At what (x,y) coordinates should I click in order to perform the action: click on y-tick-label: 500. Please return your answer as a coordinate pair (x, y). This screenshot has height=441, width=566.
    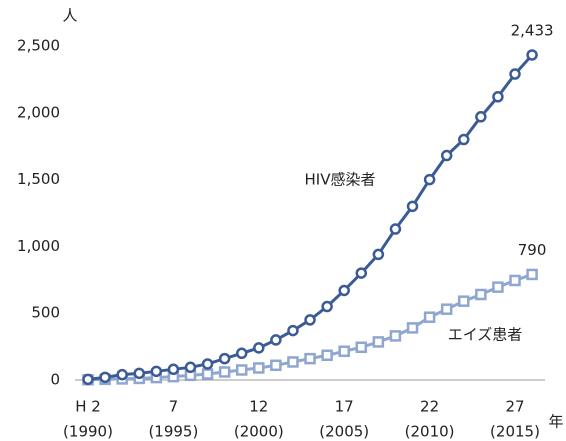
    Looking at the image, I should click on (45, 313).